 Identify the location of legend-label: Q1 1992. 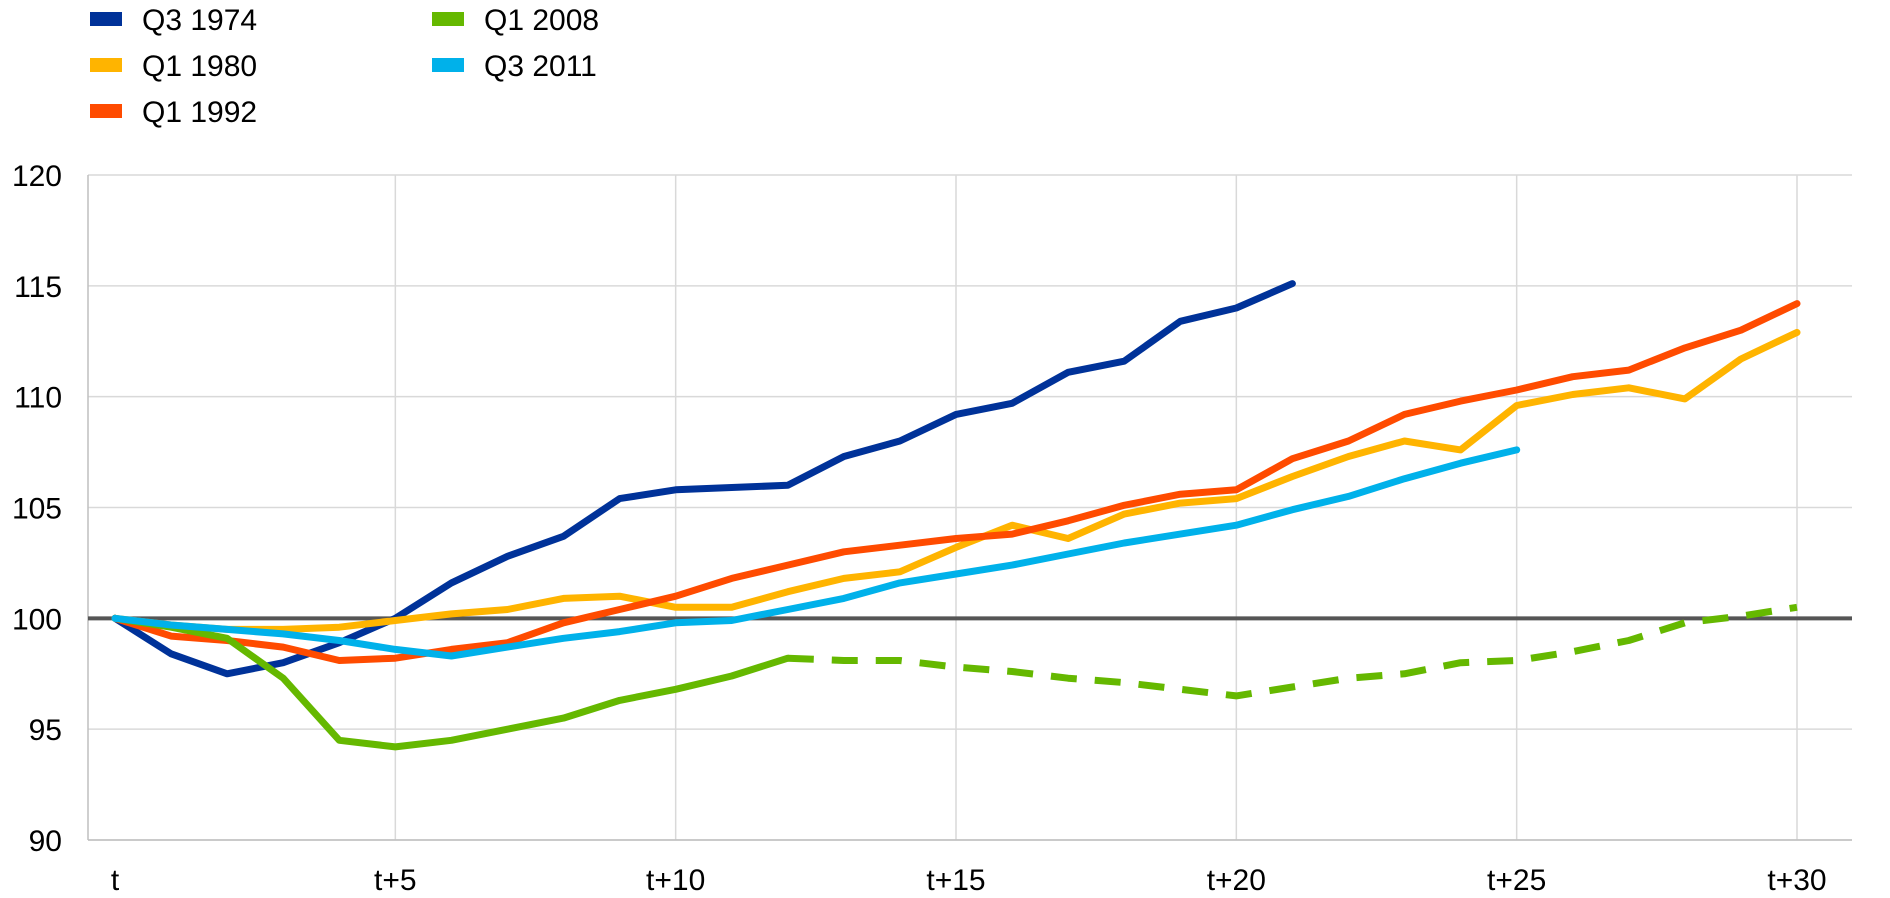
(199, 112).